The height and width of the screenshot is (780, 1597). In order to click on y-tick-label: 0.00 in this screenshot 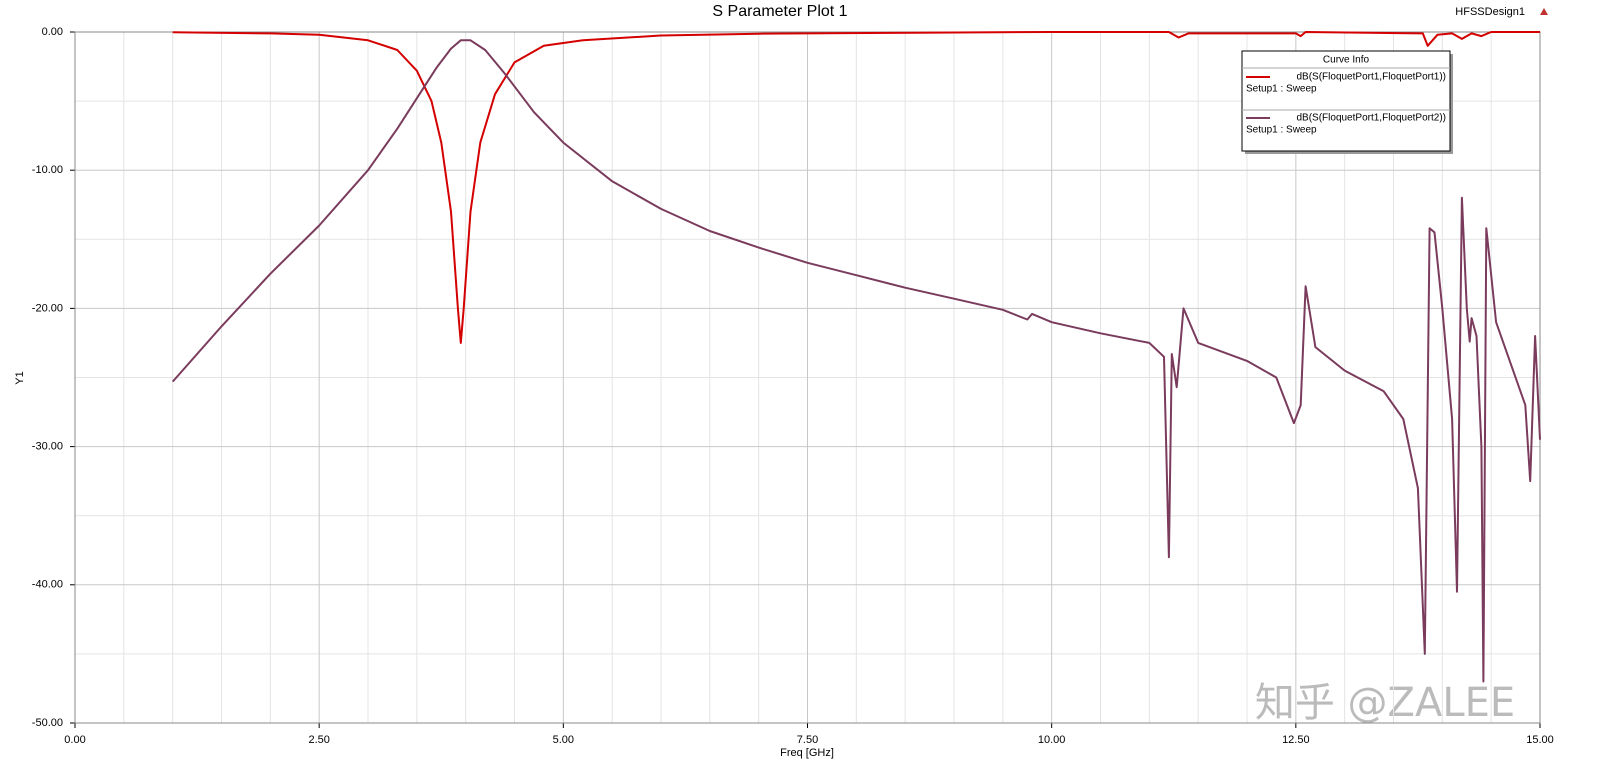, I will do `click(52, 32)`.